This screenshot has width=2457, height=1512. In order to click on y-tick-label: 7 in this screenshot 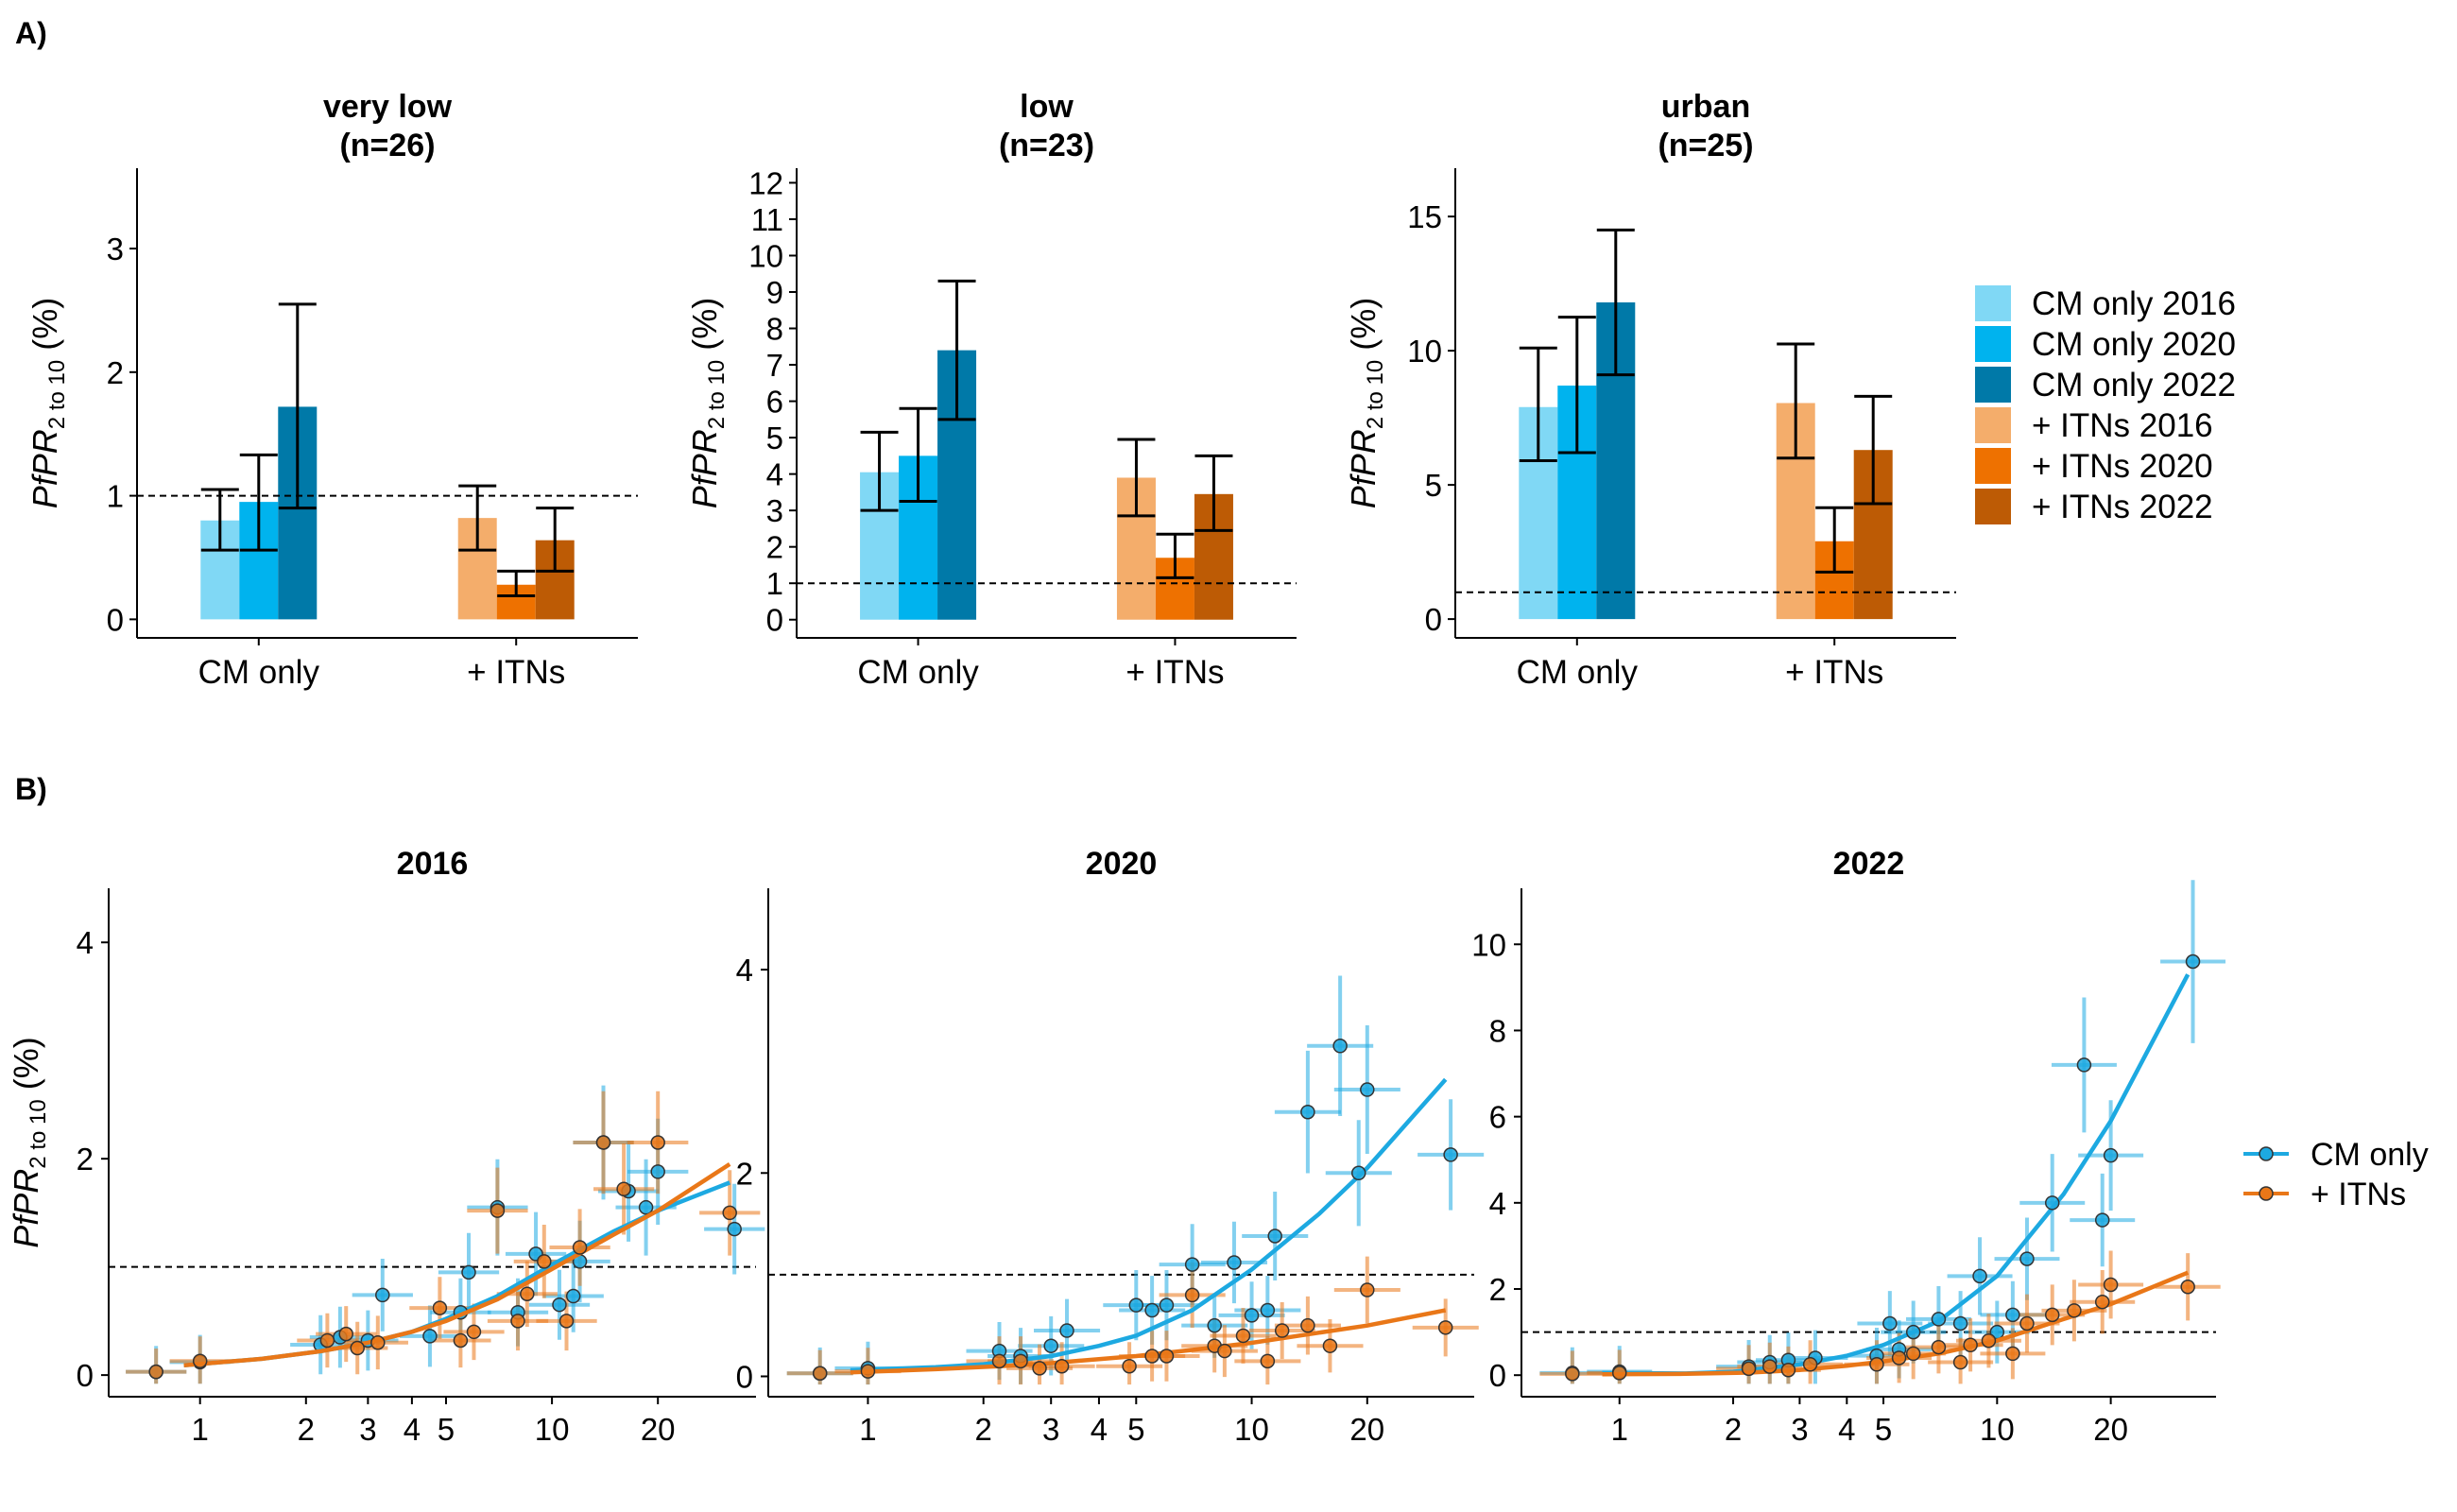, I will do `click(774, 365)`.